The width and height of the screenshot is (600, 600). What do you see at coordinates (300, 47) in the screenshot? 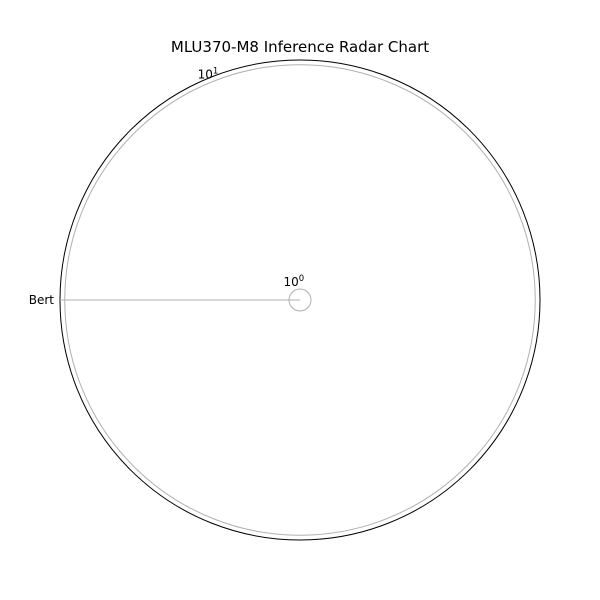
I see `chart-title: MLU370-M8 Inference Radar Chart` at bounding box center [300, 47].